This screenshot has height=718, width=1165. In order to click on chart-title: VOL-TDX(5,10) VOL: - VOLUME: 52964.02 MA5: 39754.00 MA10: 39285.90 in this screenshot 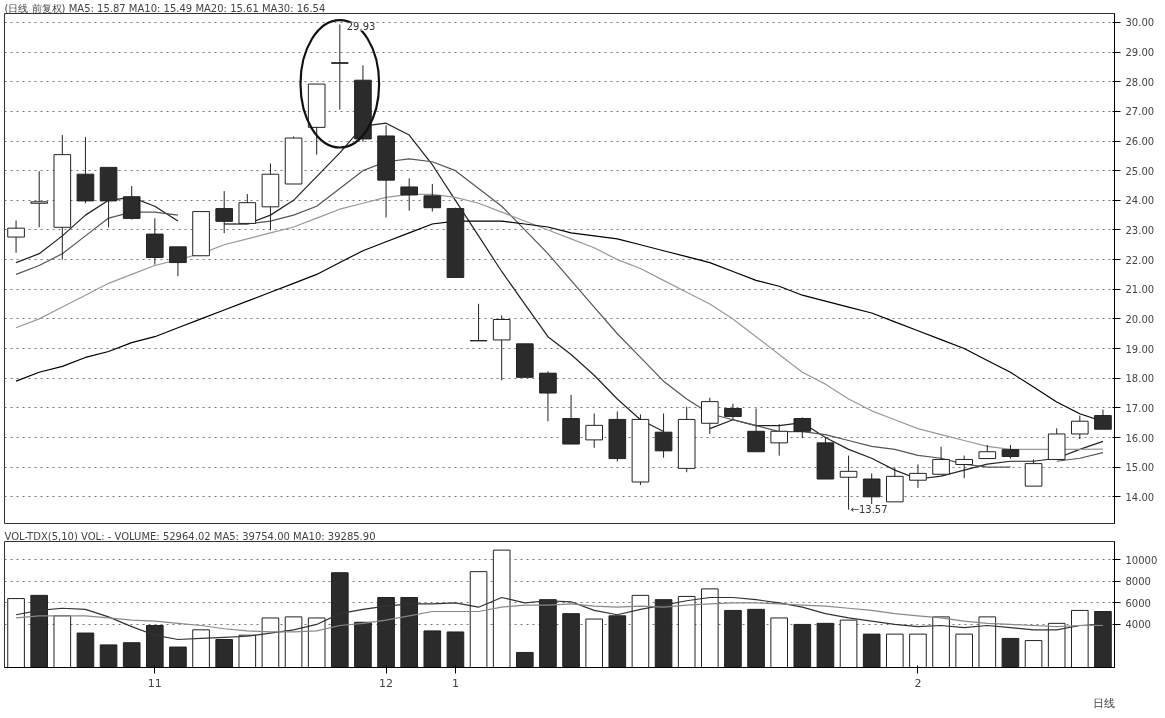, I will do `click(190, 536)`.